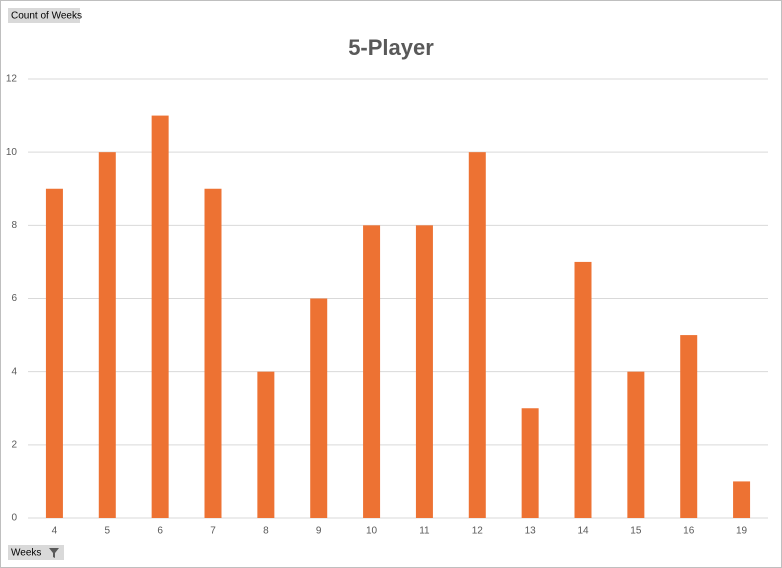 This screenshot has width=782, height=568. I want to click on x-tick-label: 13, so click(531, 531).